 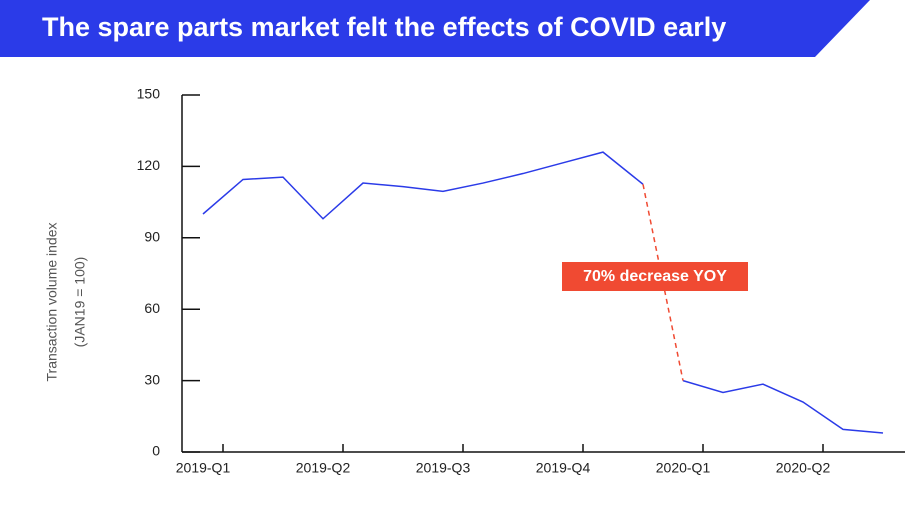 I want to click on title-banner, so click(x=435, y=28).